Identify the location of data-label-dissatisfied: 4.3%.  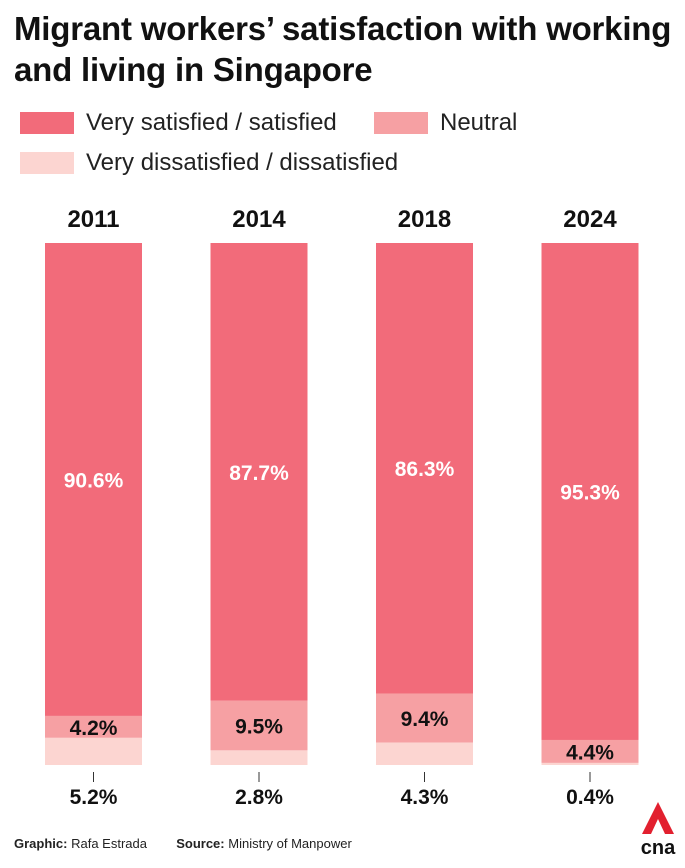
(425, 797).